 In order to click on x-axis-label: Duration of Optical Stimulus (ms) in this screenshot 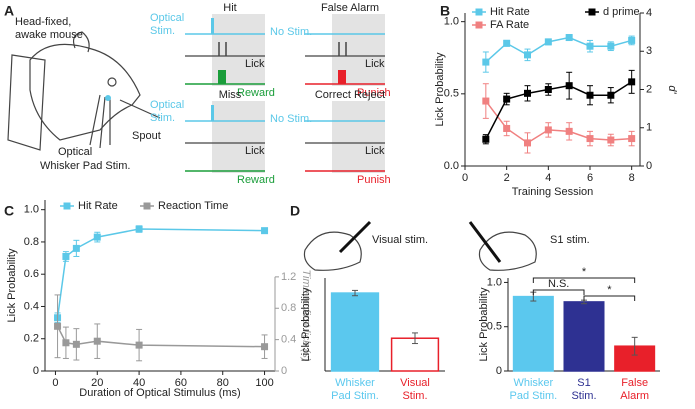, I will do `click(159, 393)`.